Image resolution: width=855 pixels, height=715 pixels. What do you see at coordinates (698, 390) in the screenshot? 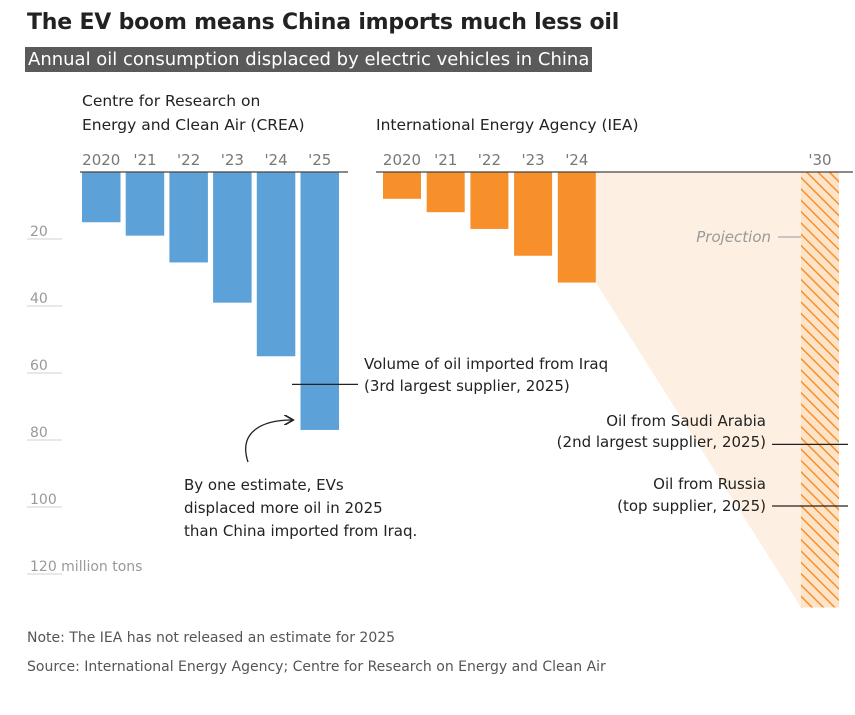
I see `projection-wedge` at bounding box center [698, 390].